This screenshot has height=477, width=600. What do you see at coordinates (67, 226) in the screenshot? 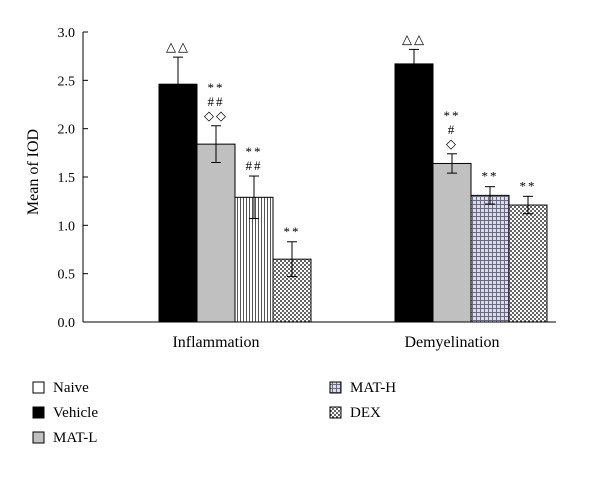
I see `y-tick-label: 1.0` at bounding box center [67, 226].